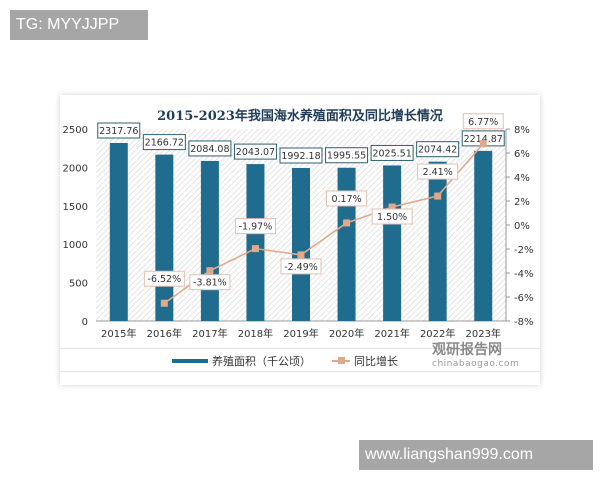 The image size is (600, 480). Describe the element at coordinates (365, 361) in the screenshot. I see `legend-item-growth: 同比增长` at that location.